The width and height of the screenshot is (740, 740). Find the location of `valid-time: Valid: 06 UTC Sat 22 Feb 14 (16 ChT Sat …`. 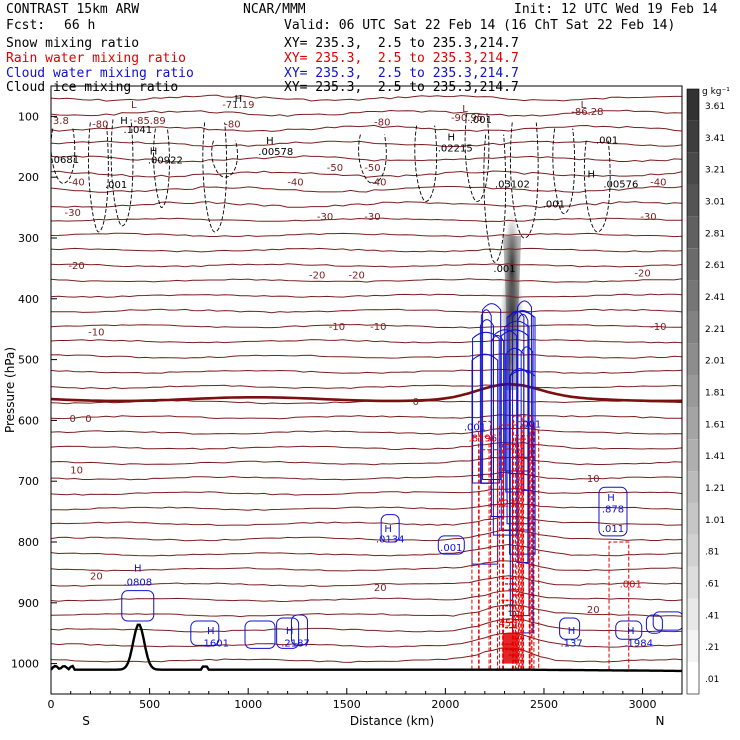

valid-time: Valid: 06 UTC Sat 22 Feb 14 (16 ChT Sat … is located at coordinates (480, 25).